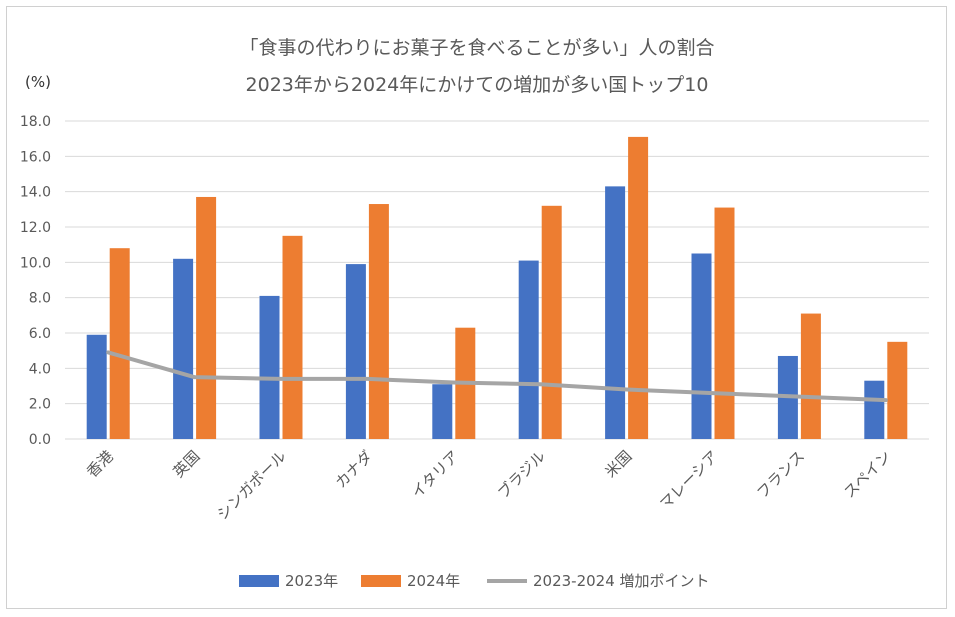 The width and height of the screenshot is (955, 617). What do you see at coordinates (618, 464) in the screenshot?
I see `x-category-label: 米国` at bounding box center [618, 464].